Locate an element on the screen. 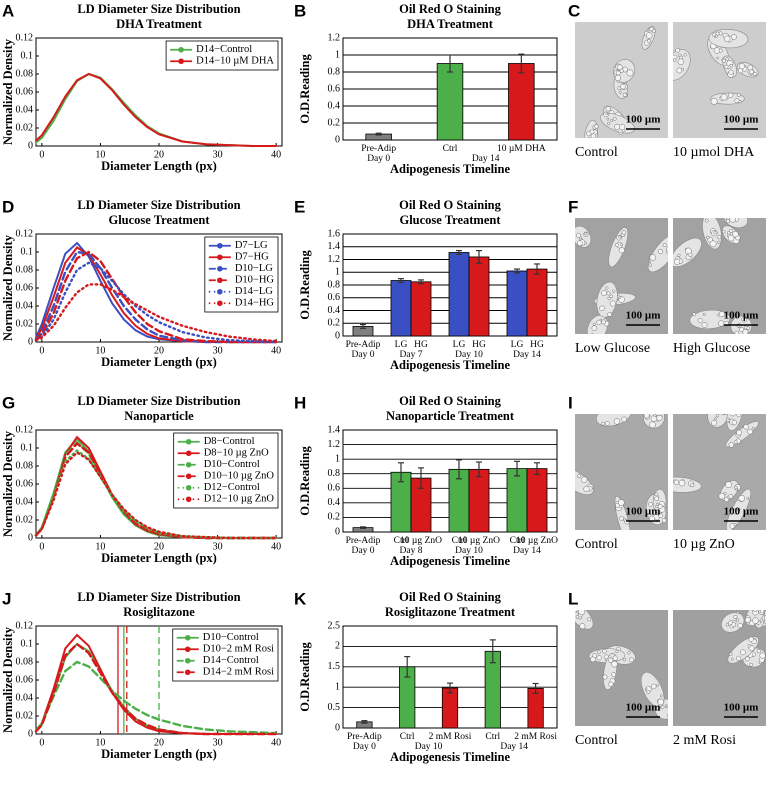 Image resolution: width=776 pixels, height=786 pixels. bar is located at coordinates (535, 708).